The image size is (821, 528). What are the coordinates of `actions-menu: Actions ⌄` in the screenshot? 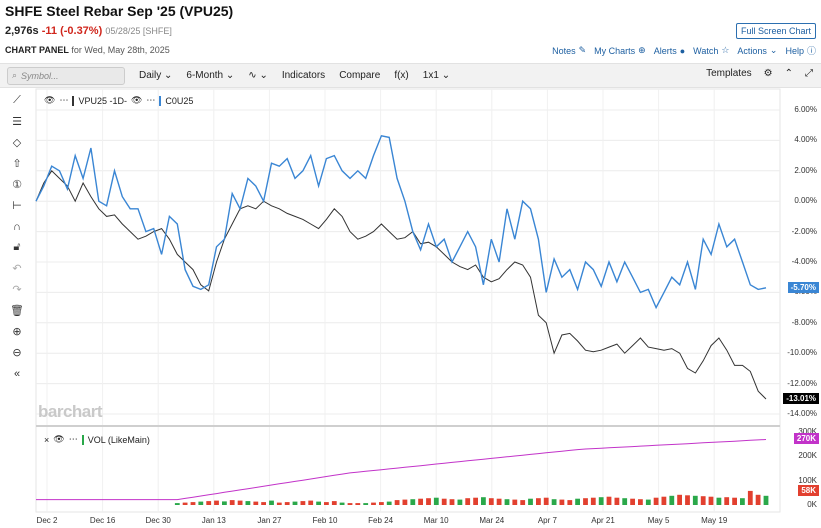 It's located at (757, 50).